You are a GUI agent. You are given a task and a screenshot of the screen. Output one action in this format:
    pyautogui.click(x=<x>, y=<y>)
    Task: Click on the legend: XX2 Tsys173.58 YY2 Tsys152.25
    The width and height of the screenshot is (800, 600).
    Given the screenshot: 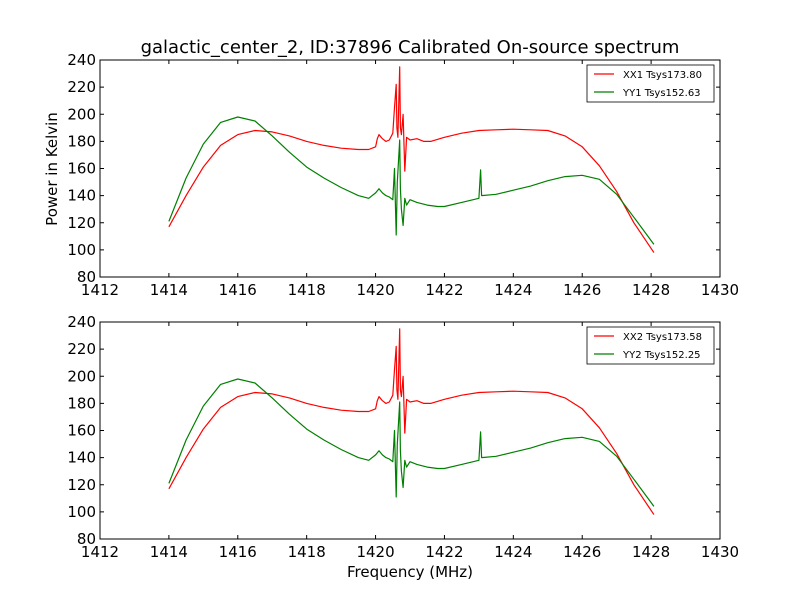 What is the action you would take?
    pyautogui.click(x=650, y=345)
    